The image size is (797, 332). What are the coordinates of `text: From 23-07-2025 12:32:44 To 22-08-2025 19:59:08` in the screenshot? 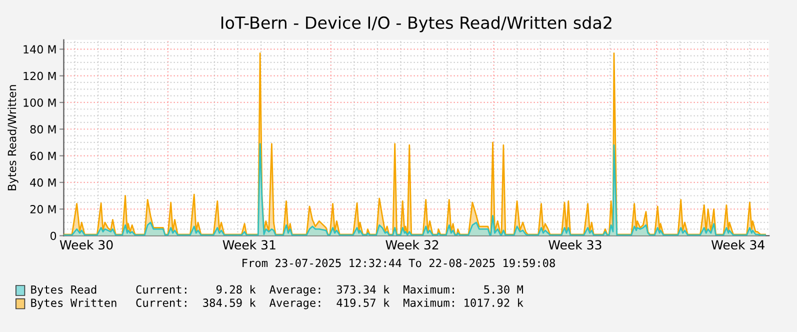 It's located at (398, 263).